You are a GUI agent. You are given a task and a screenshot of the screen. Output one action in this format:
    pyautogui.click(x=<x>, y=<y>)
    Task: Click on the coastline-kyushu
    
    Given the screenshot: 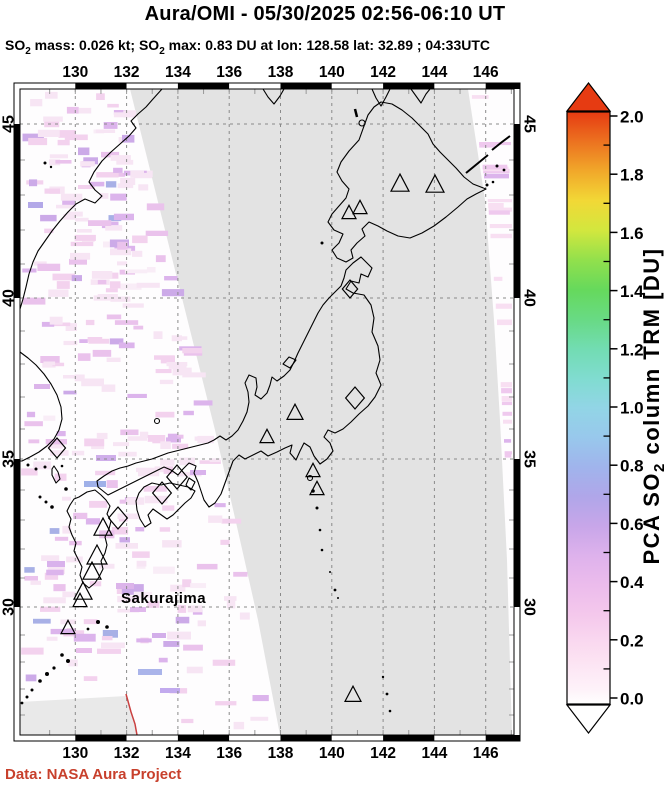 What is the action you would take?
    pyautogui.click(x=89, y=539)
    